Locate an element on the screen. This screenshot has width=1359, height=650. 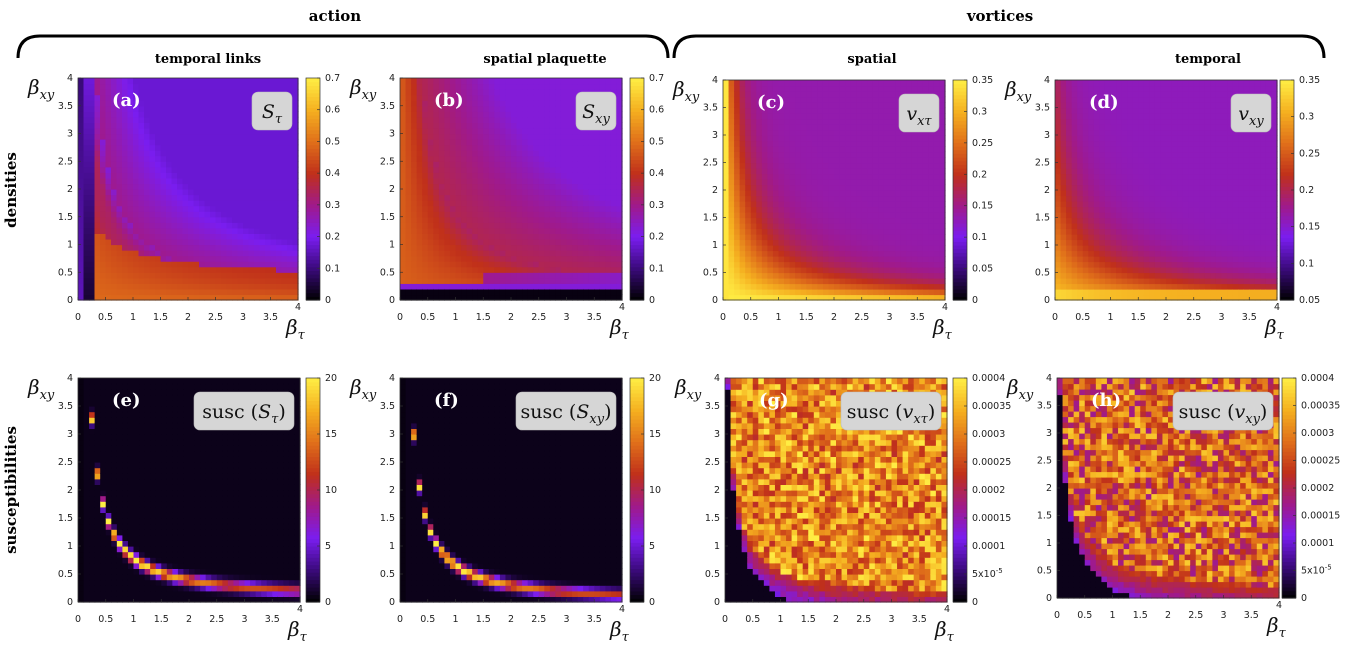
x-tick-label: 3 is located at coordinates (566, 317).